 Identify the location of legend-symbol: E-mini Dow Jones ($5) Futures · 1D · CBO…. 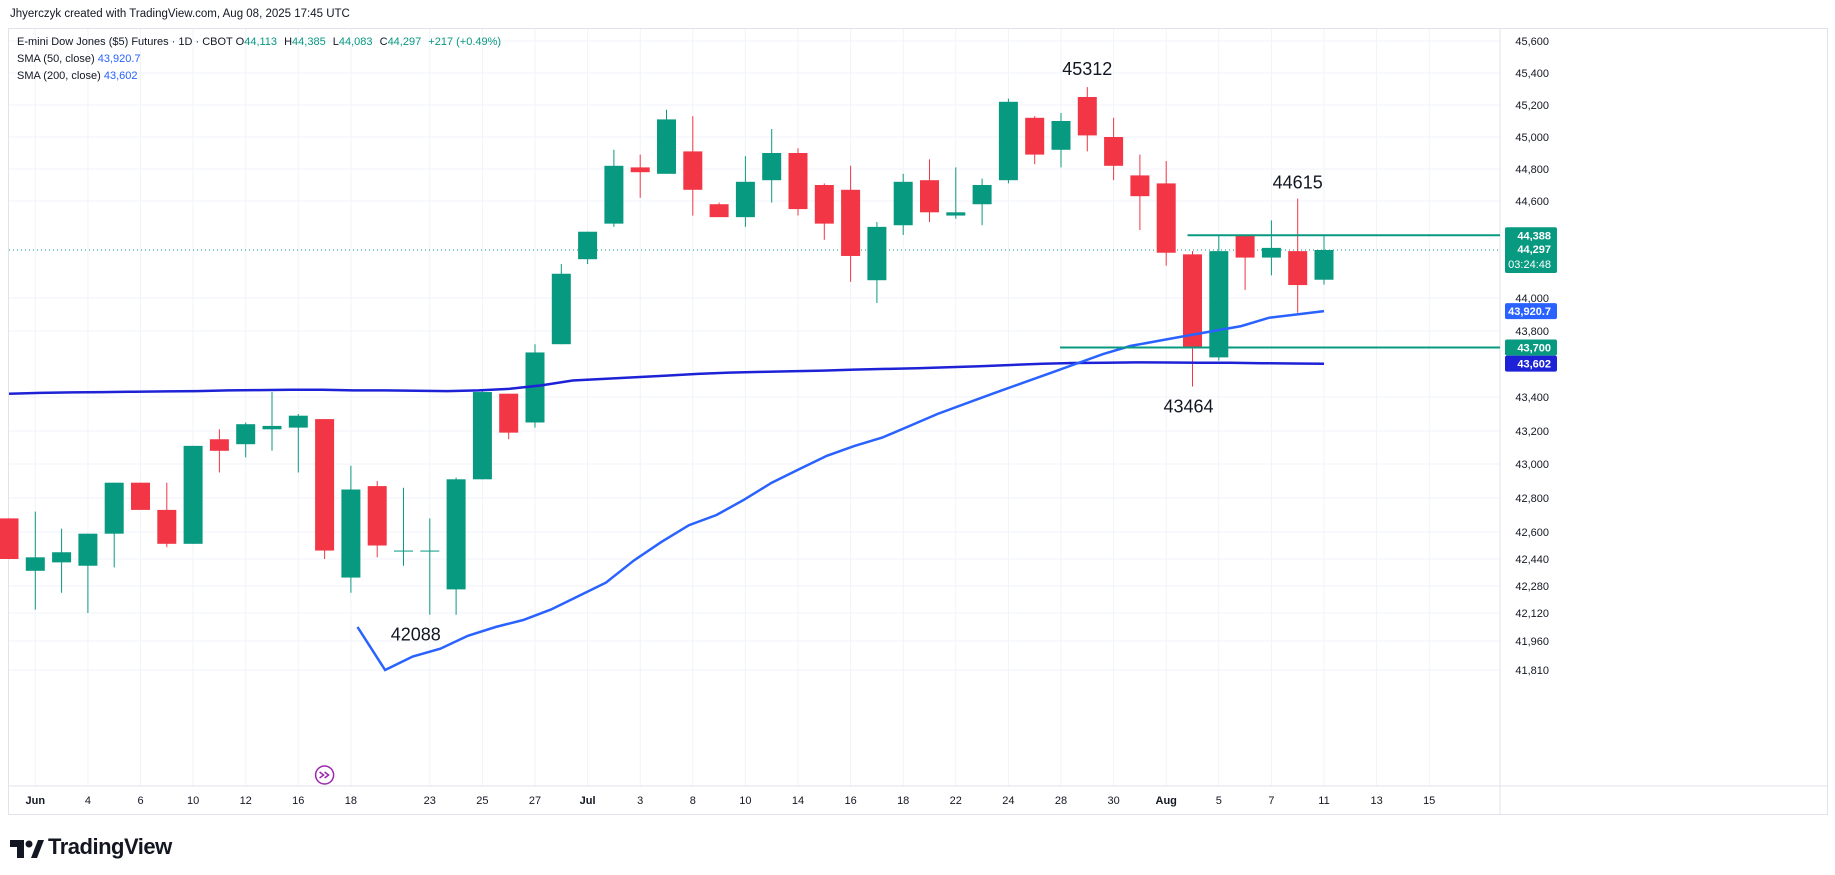
(125, 42).